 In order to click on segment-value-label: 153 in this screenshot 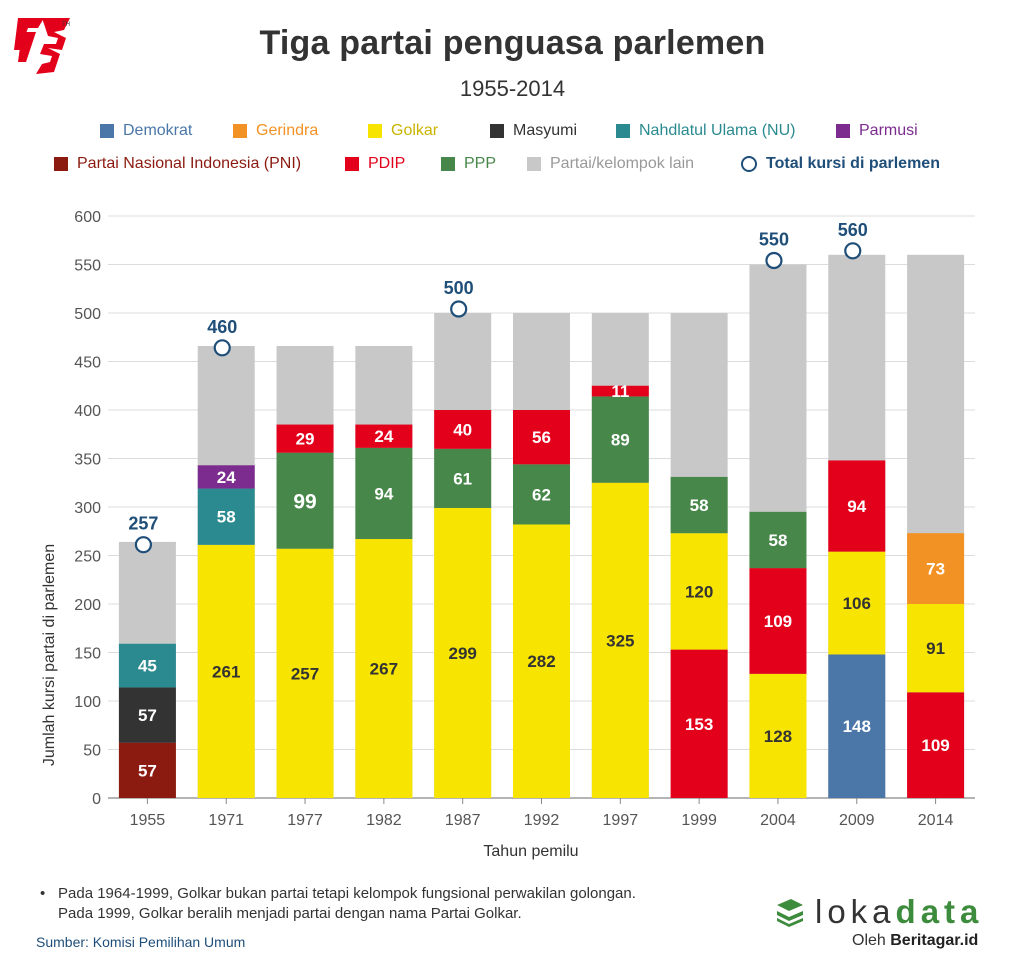, I will do `click(699, 724)`.